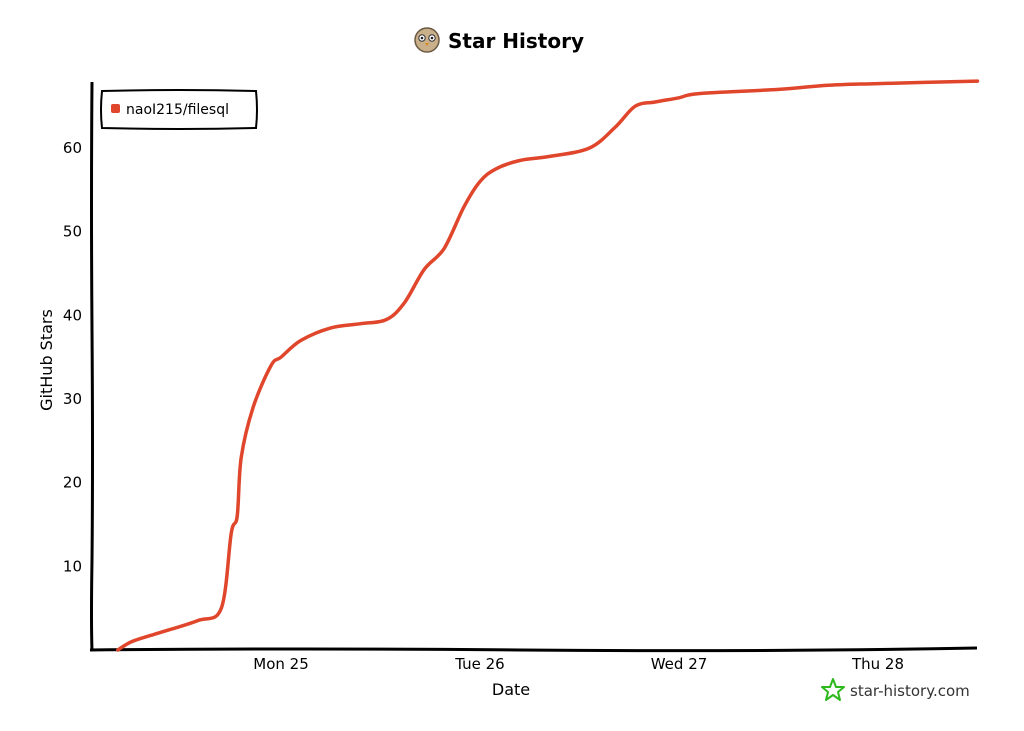 Image resolution: width=1024 pixels, height=731 pixels. What do you see at coordinates (280, 664) in the screenshot?
I see `x-tick-label: Mon 25` at bounding box center [280, 664].